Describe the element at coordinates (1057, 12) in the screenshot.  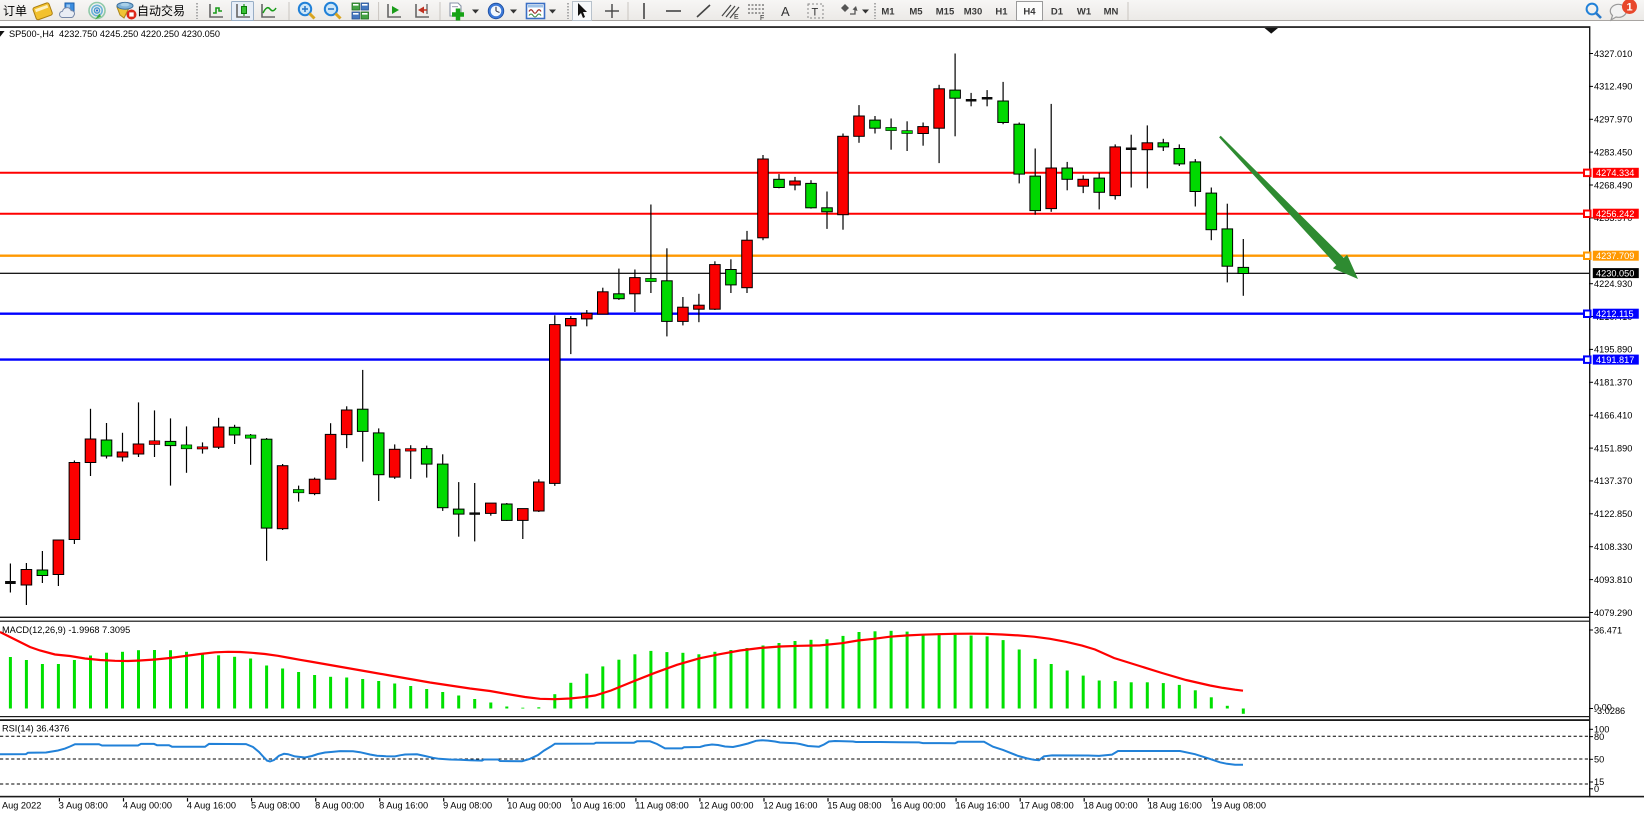
I see `svg-text: D1` at that location.